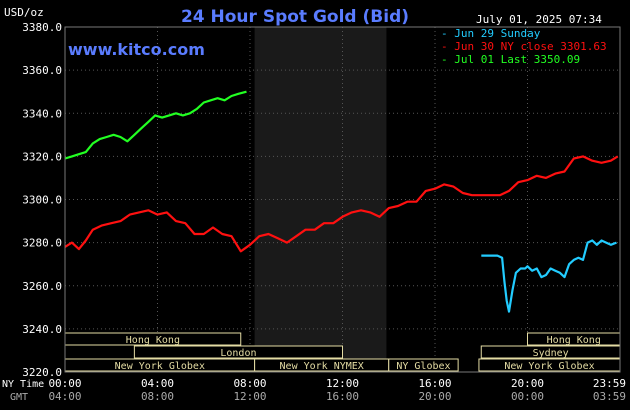 This screenshot has height=410, width=630. What do you see at coordinates (42, 70) in the screenshot?
I see `y-tick-label-1: 3360.0` at bounding box center [42, 70].